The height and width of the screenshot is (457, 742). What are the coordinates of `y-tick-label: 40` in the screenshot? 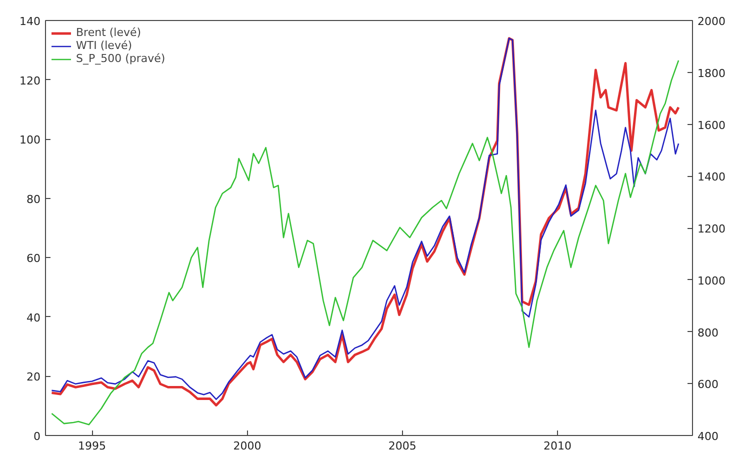 It's located at (33, 317).